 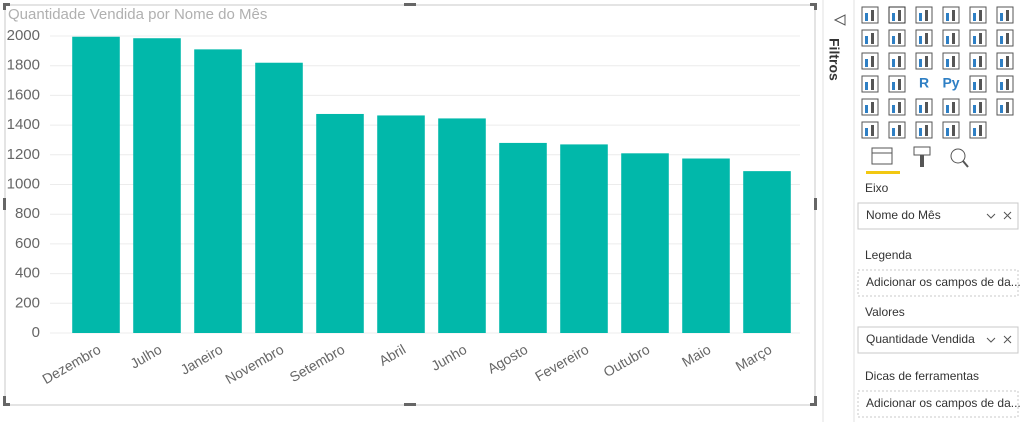 I want to click on fields-tab, so click(x=882, y=156).